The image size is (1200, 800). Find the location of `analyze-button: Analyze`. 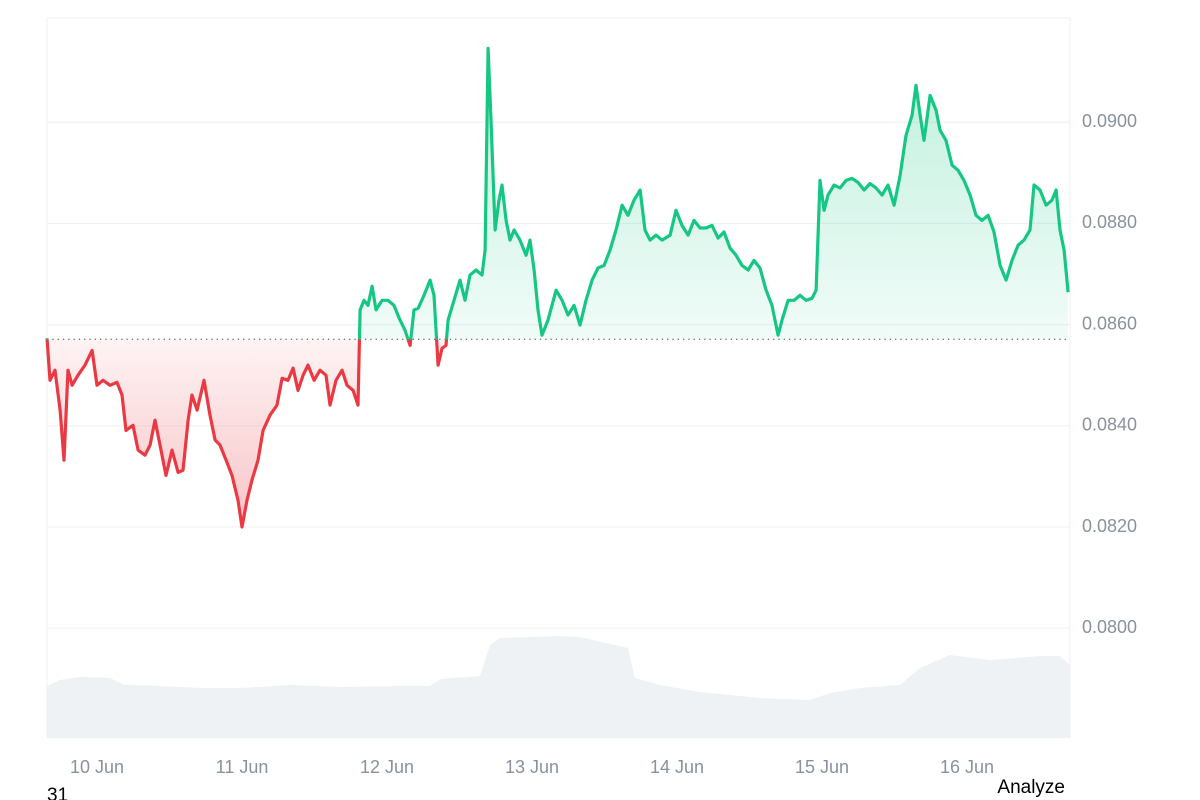

analyze-button: Analyze is located at coordinates (1031, 787).